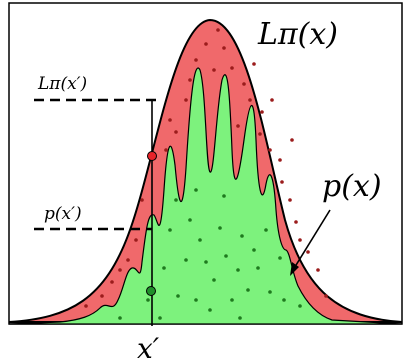 This screenshot has height=362, width=405. What do you see at coordinates (297, 34) in the screenshot?
I see `envelope-label: Lπ(x)` at bounding box center [297, 34].